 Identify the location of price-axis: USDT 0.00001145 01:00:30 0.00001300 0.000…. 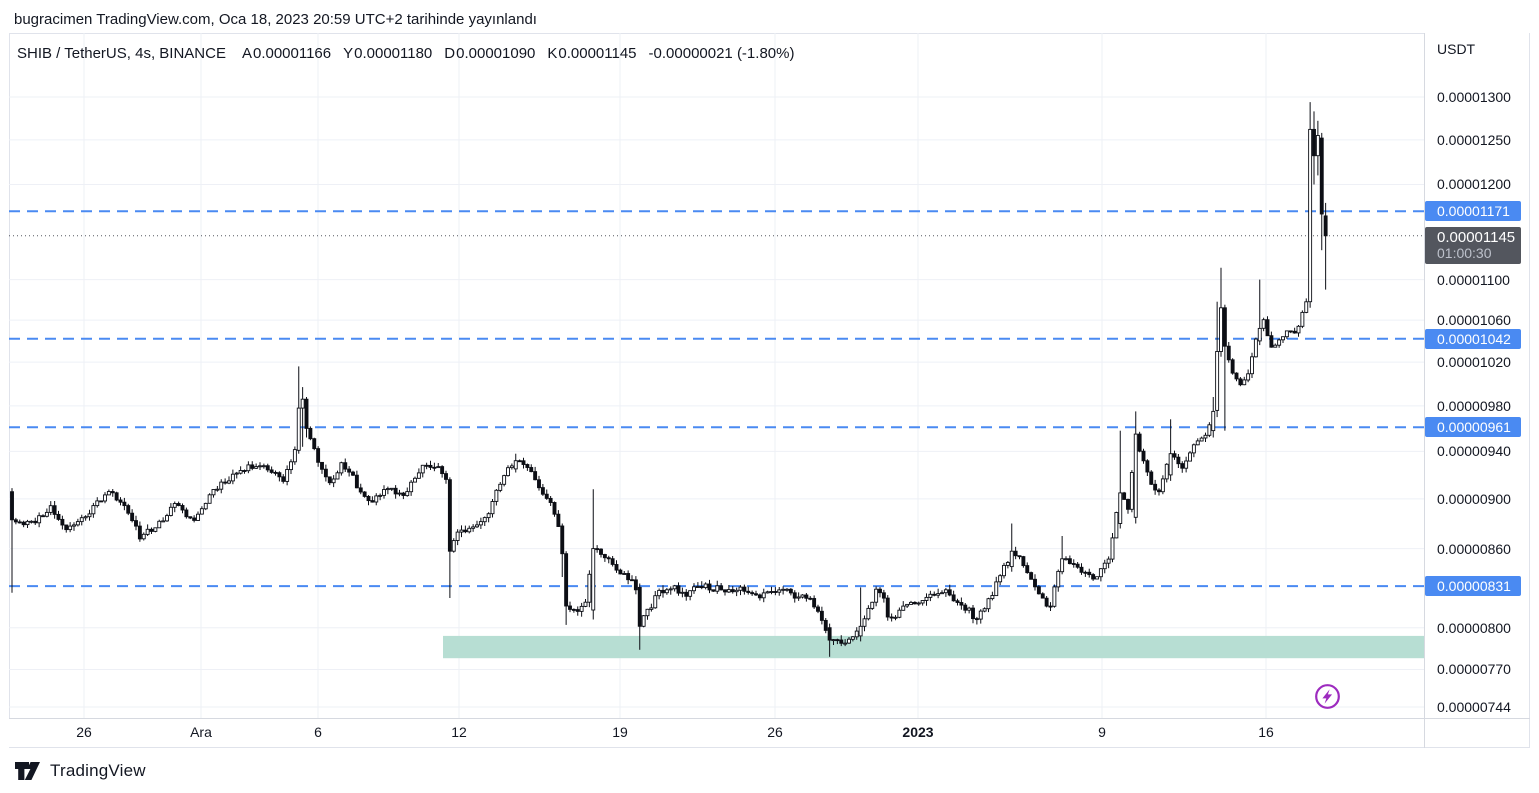
(1477, 375).